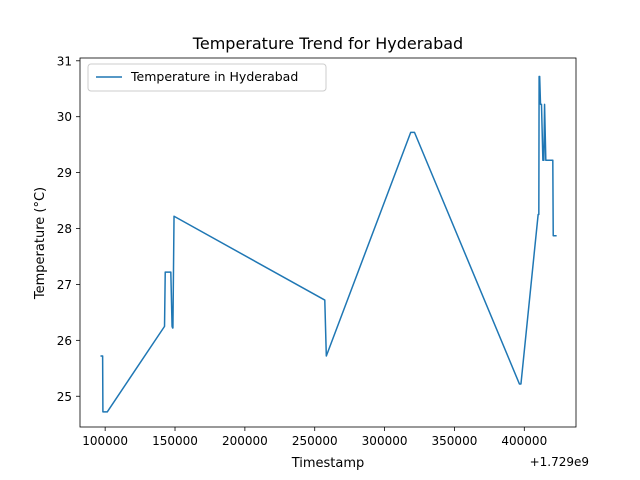  What do you see at coordinates (64, 117) in the screenshot?
I see `y-tick-label: 30` at bounding box center [64, 117].